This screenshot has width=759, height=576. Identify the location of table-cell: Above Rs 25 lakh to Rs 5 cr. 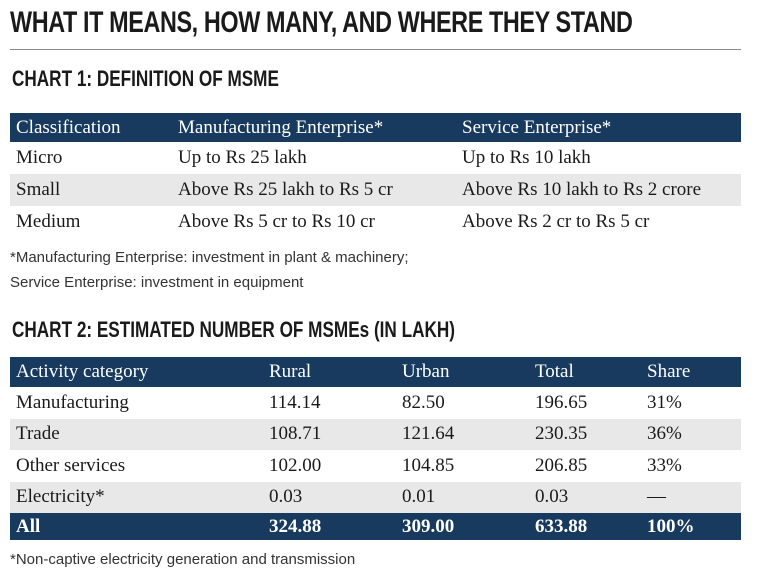
(285, 189).